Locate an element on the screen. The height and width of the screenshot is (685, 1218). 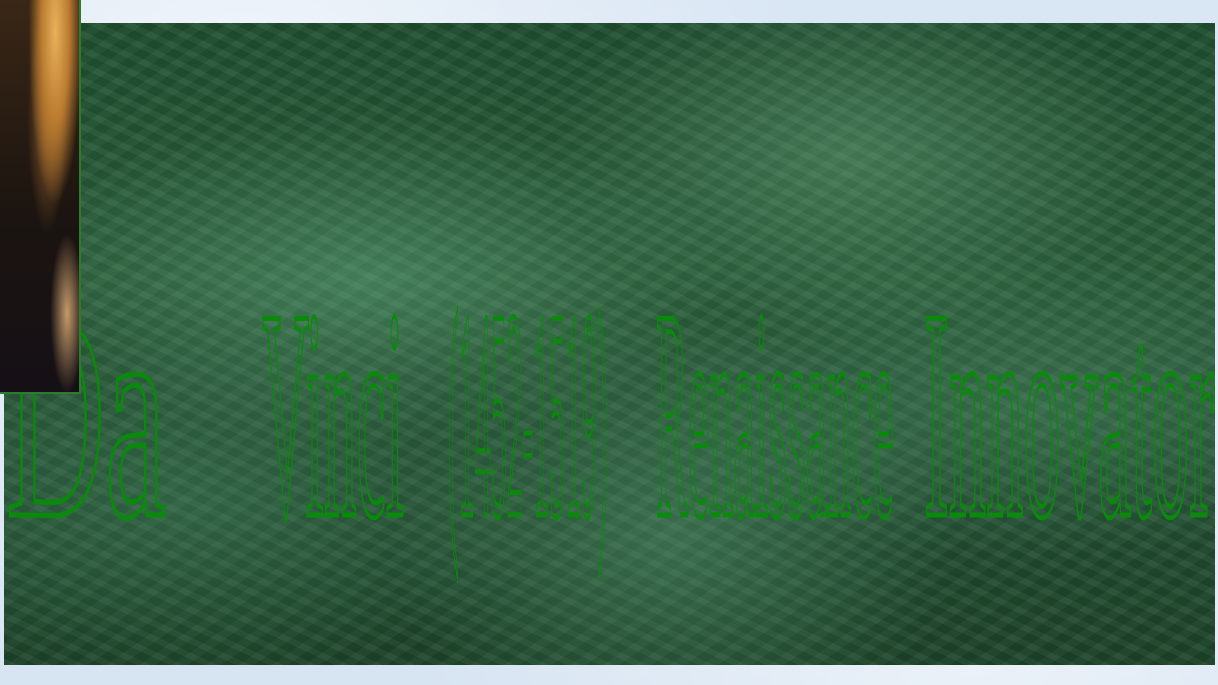
portrait-image is located at coordinates (40, 197).